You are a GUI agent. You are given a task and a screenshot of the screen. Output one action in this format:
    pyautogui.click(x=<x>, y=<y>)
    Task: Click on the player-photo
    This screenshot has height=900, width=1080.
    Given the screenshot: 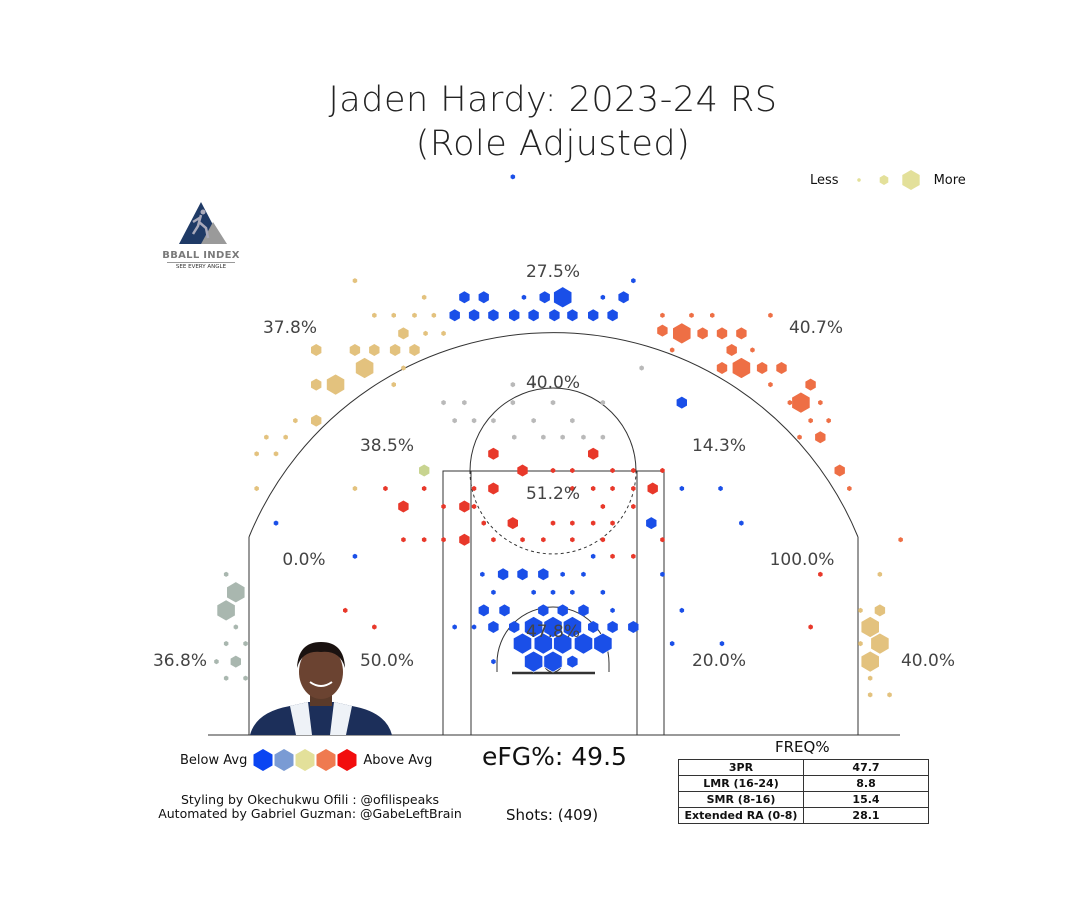 What is the action you would take?
    pyautogui.click(x=321, y=688)
    